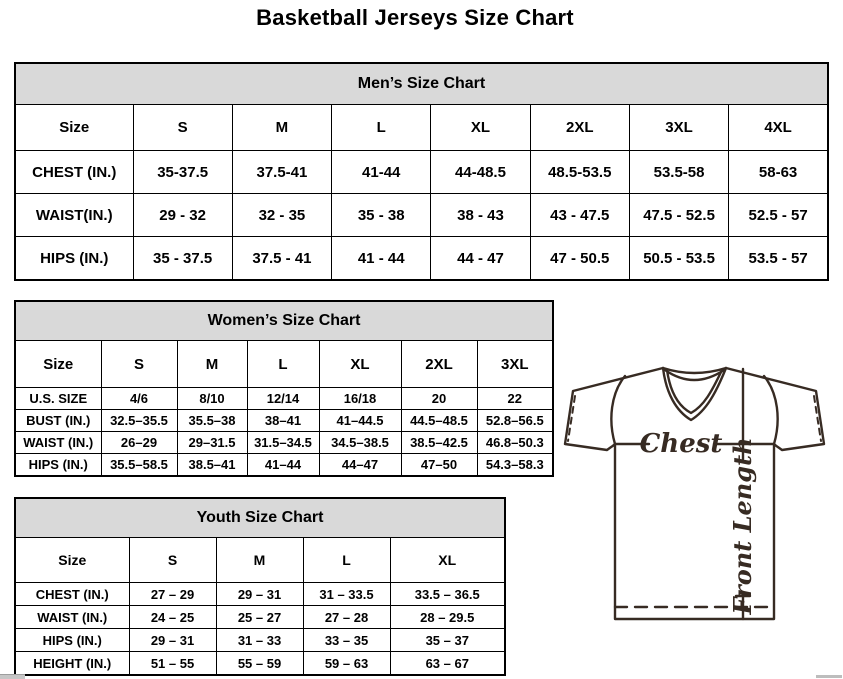 The image size is (843, 679). What do you see at coordinates (579, 172) in the screenshot?
I see `table-cell: 48.5-53.5` at bounding box center [579, 172].